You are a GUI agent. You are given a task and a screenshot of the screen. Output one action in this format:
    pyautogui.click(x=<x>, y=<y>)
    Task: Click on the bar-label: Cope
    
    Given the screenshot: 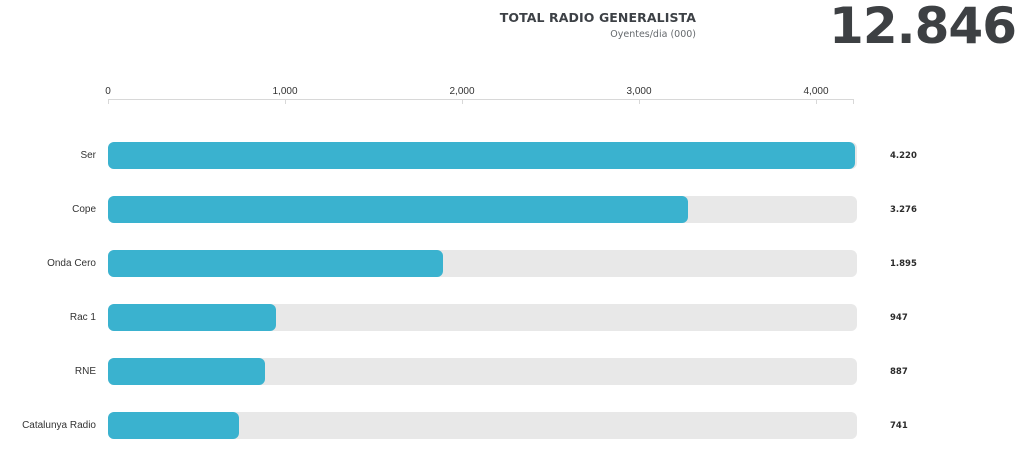 What is the action you would take?
    pyautogui.click(x=84, y=209)
    